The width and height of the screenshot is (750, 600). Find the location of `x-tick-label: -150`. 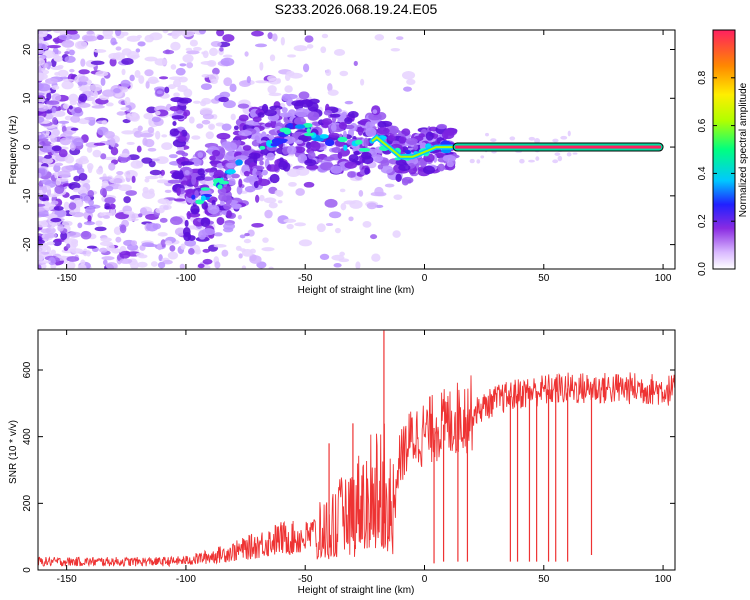

x-tick-label: -150 is located at coordinates (67, 579).